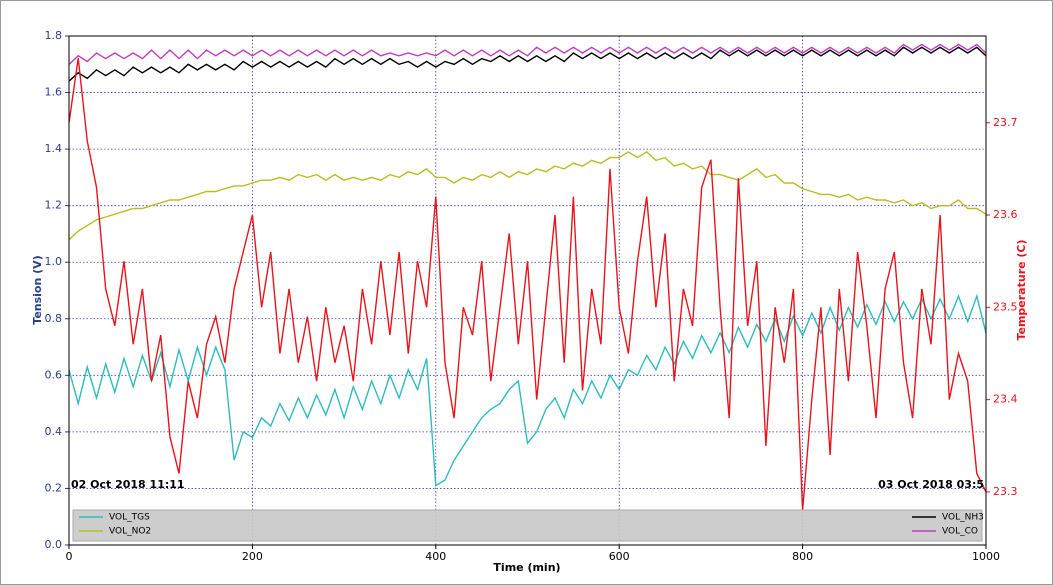 The width and height of the screenshot is (1053, 585). I want to click on y2-axis-label: Temperature (C), so click(1021, 289).